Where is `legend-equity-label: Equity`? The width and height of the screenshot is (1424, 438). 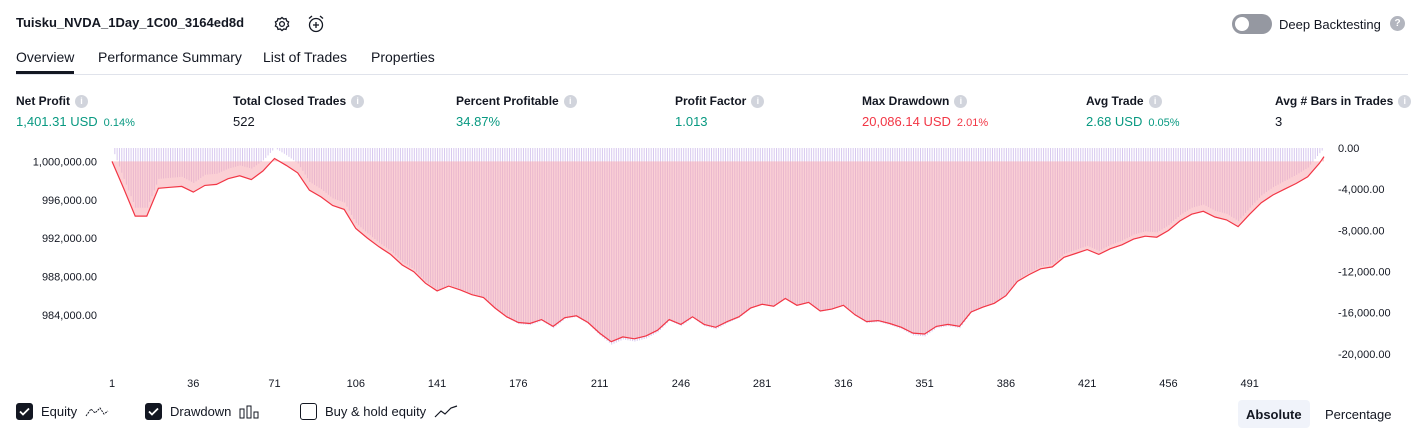
legend-equity-label: Equity is located at coordinates (59, 411).